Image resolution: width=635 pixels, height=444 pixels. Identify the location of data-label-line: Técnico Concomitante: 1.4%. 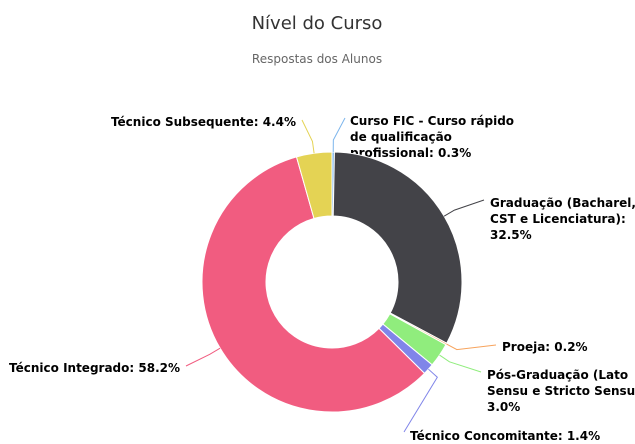
(505, 436).